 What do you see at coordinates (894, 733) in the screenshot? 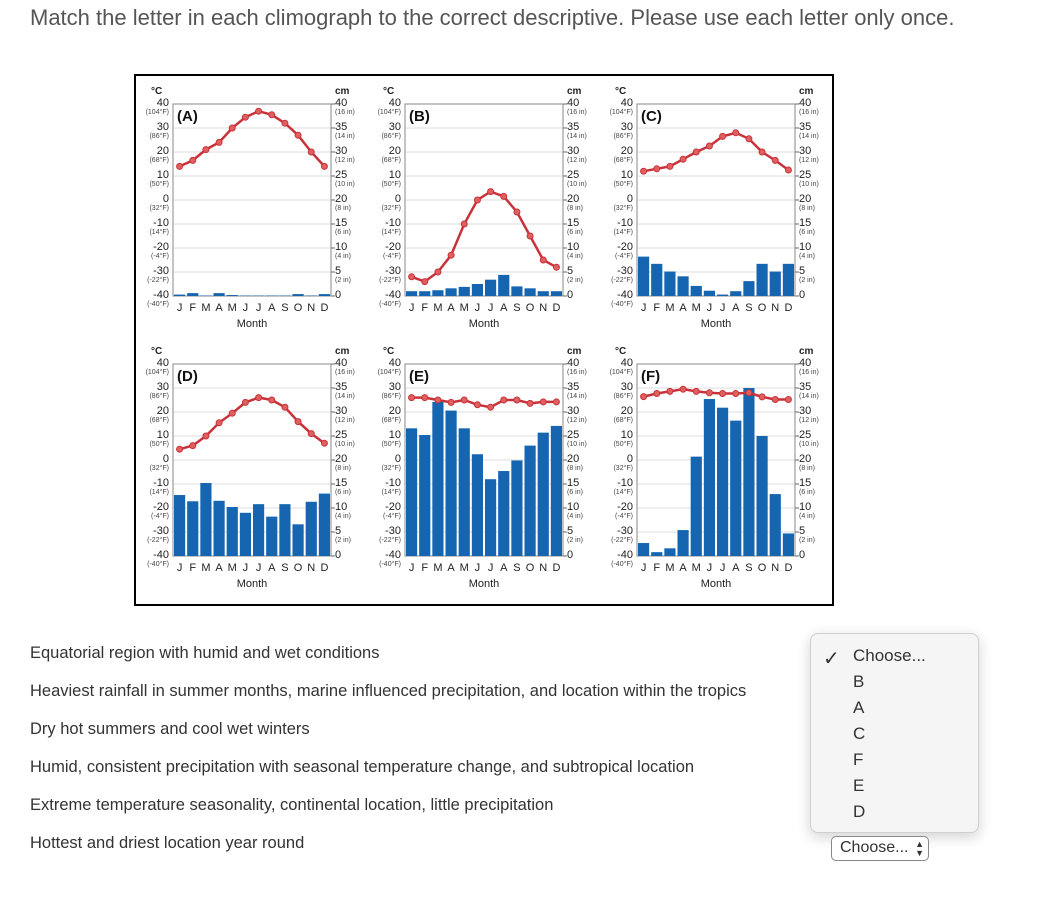
I see `dropdown-menu: ✓ Choose... B A C F E D` at bounding box center [894, 733].